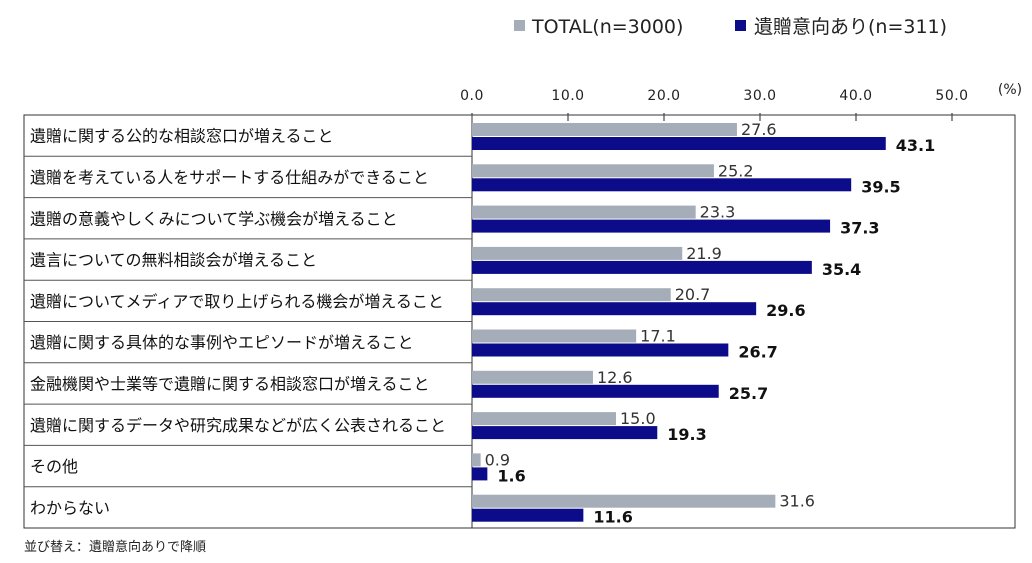 The width and height of the screenshot is (1032, 563). Describe the element at coordinates (748, 393) in the screenshot. I see `value-label-intention: 25.7` at that location.